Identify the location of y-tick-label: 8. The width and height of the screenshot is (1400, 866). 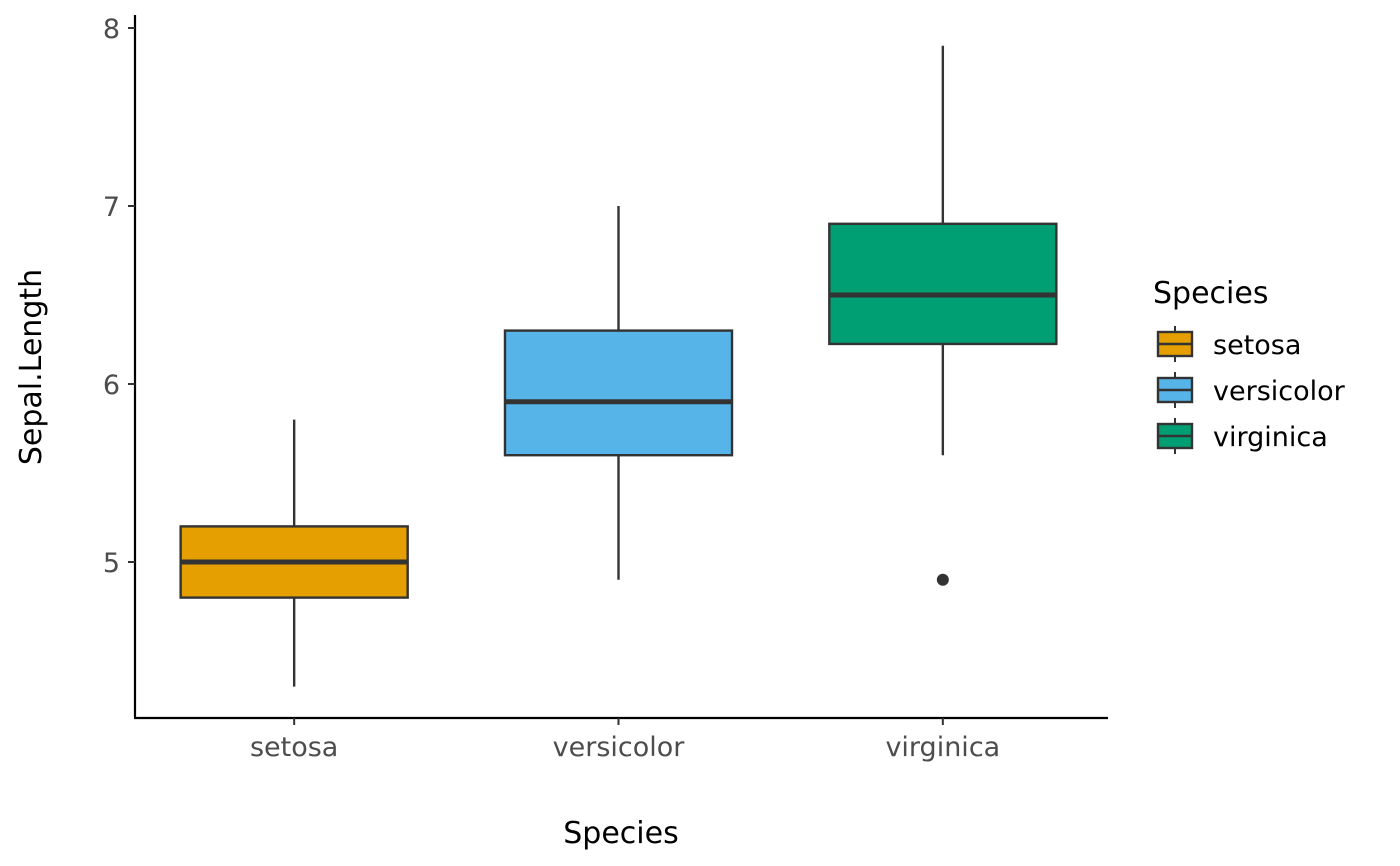
(111, 29).